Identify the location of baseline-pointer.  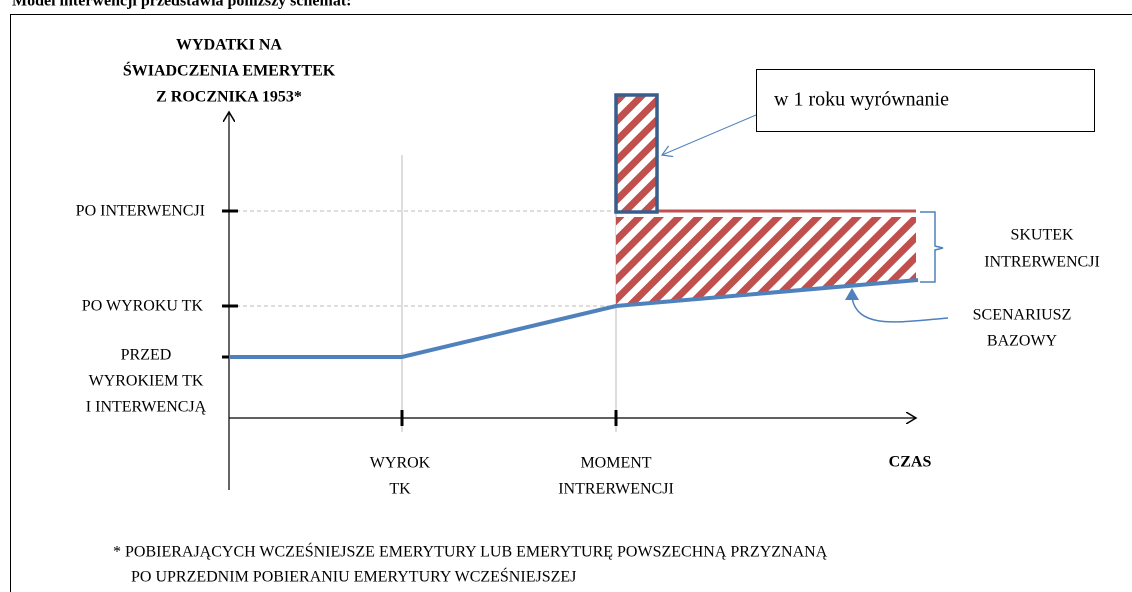
(900, 310).